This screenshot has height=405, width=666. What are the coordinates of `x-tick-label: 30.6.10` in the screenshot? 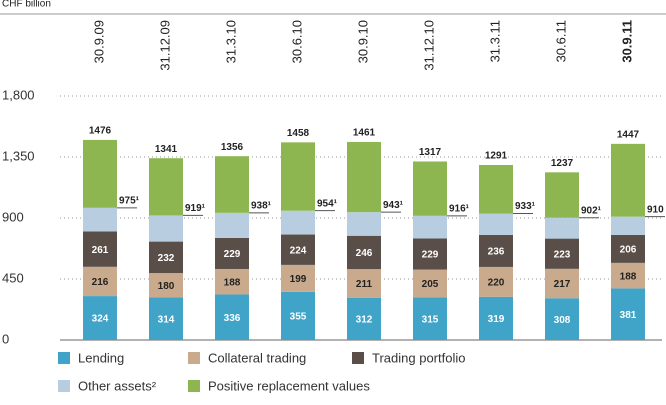 It's located at (296, 41).